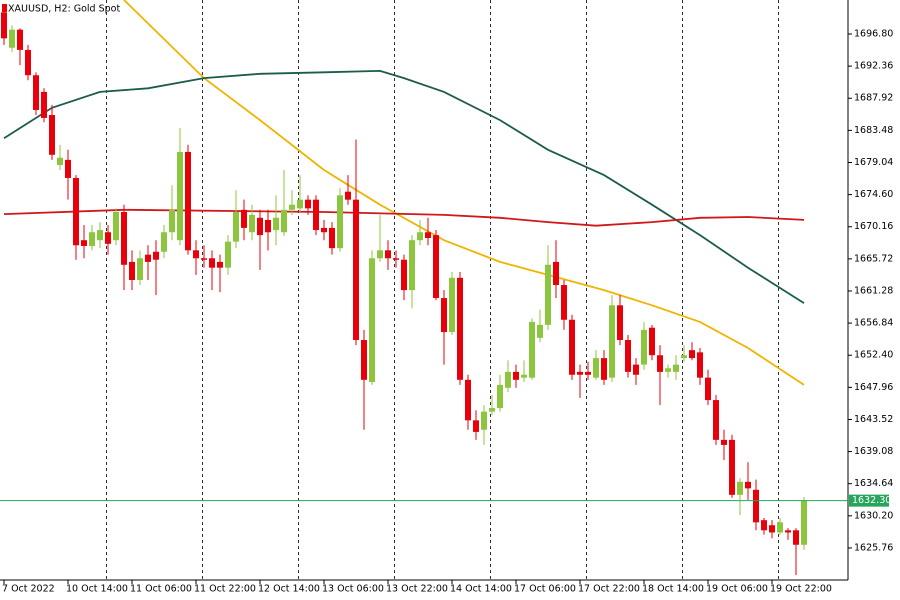 The width and height of the screenshot is (900, 600). I want to click on x-tick-label: 13 Oct 06:00, so click(353, 589).